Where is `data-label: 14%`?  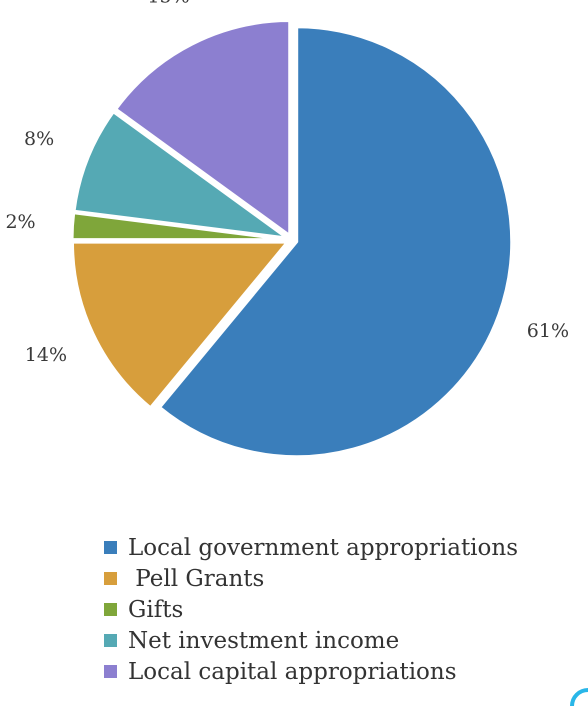 data-label: 14% is located at coordinates (46, 355).